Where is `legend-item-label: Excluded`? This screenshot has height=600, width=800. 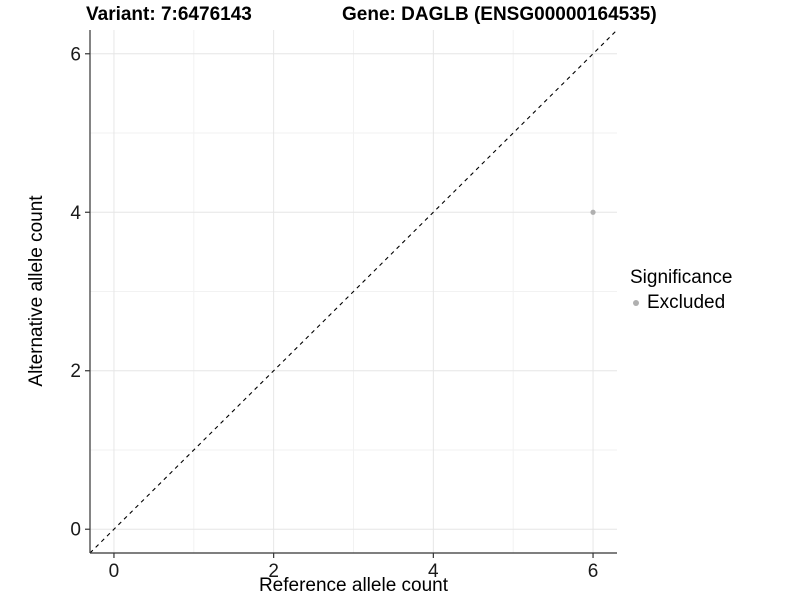 legend-item-label: Excluded is located at coordinates (686, 302).